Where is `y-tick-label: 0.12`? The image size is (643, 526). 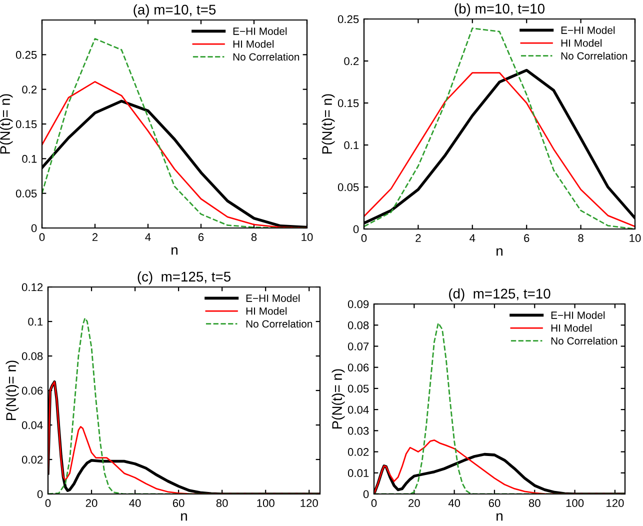
y-tick-label: 0.12 is located at coordinates (32, 287).